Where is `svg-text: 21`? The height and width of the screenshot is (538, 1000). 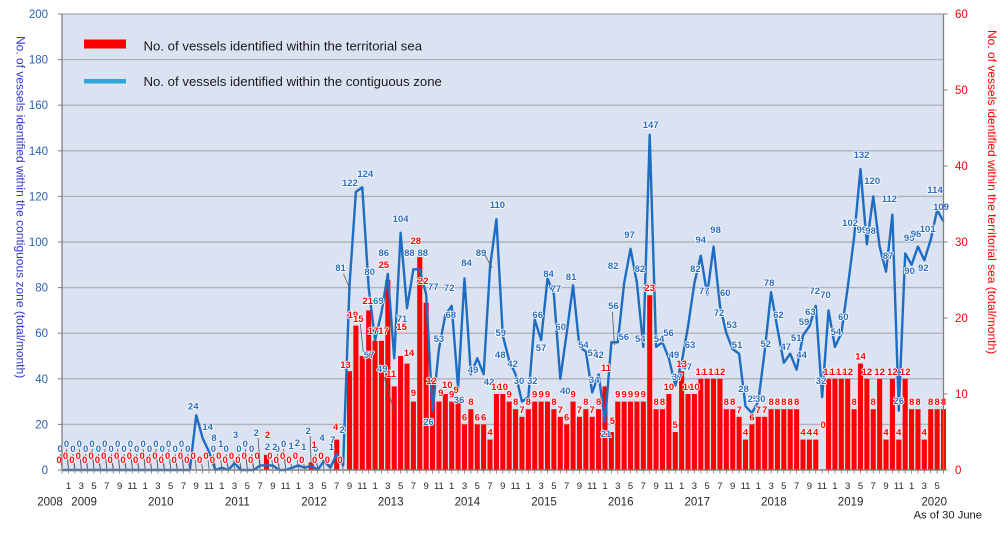 svg-text: 21 is located at coordinates (606, 434).